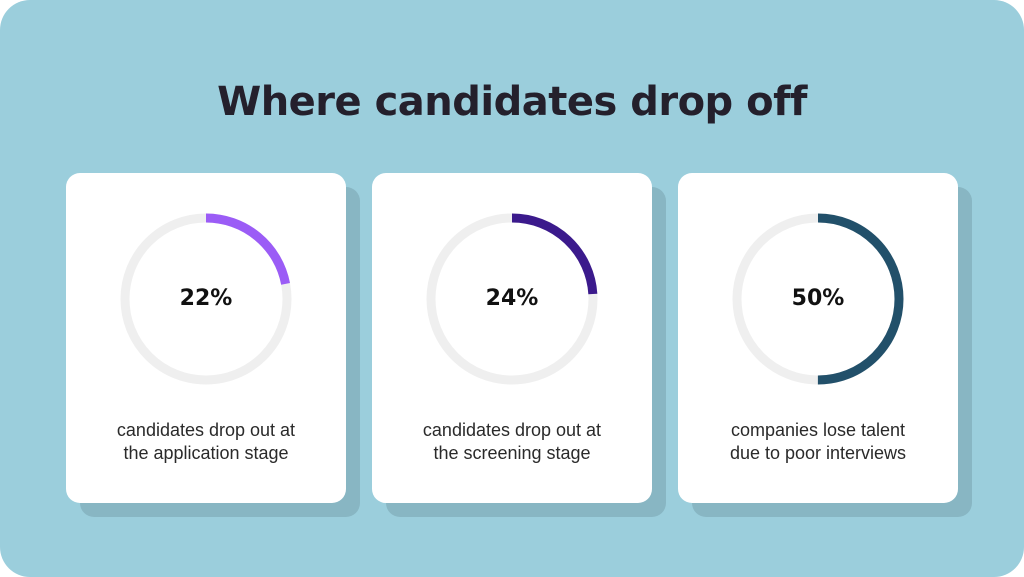  I want to click on caption-line: companies lose talent, so click(818, 430).